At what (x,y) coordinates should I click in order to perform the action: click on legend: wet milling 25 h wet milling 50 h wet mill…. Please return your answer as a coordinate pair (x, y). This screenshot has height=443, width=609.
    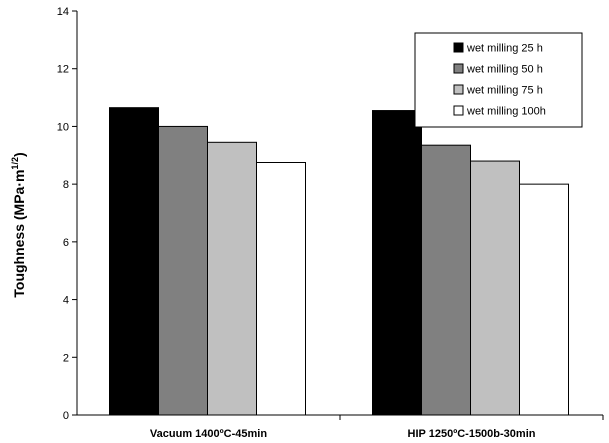
    Looking at the image, I should click on (498, 80).